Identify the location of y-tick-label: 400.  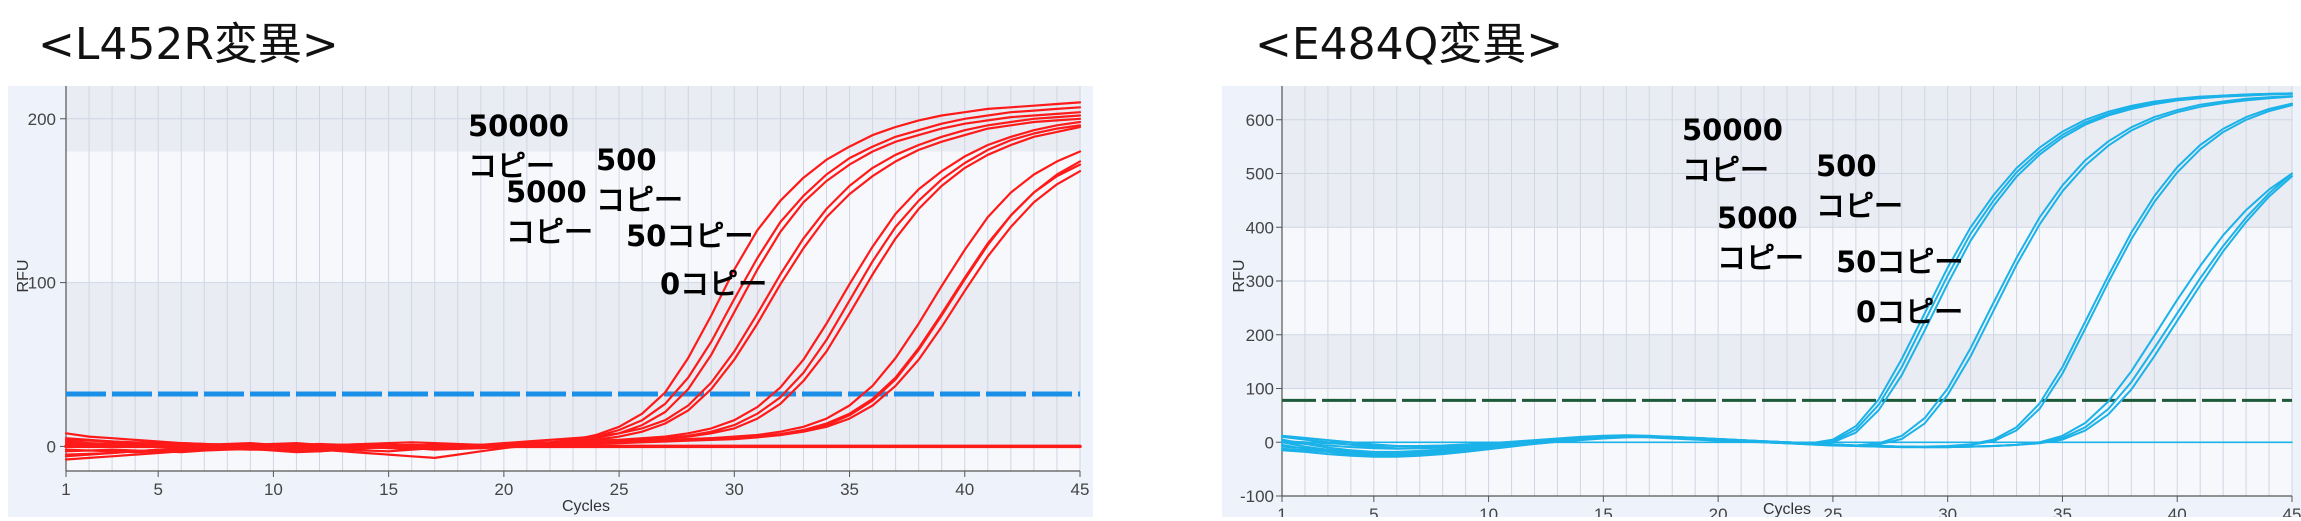
(1260, 227).